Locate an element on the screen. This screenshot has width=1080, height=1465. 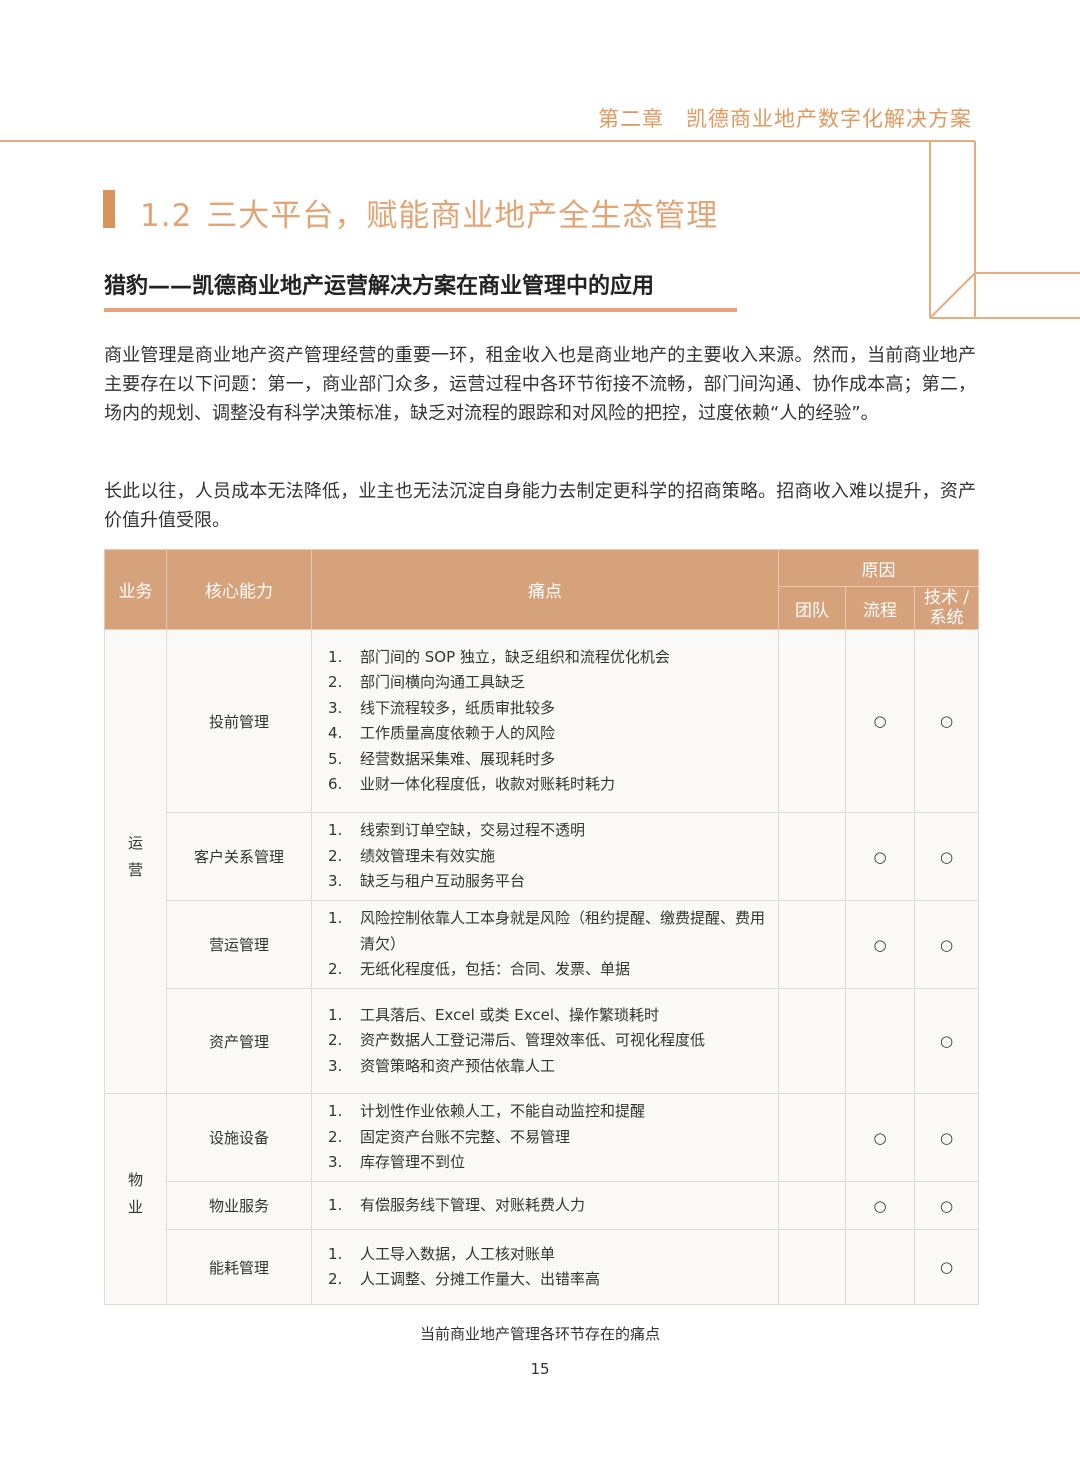
point-text: 工作质量高度依赖于人的风险 is located at coordinates (458, 733).